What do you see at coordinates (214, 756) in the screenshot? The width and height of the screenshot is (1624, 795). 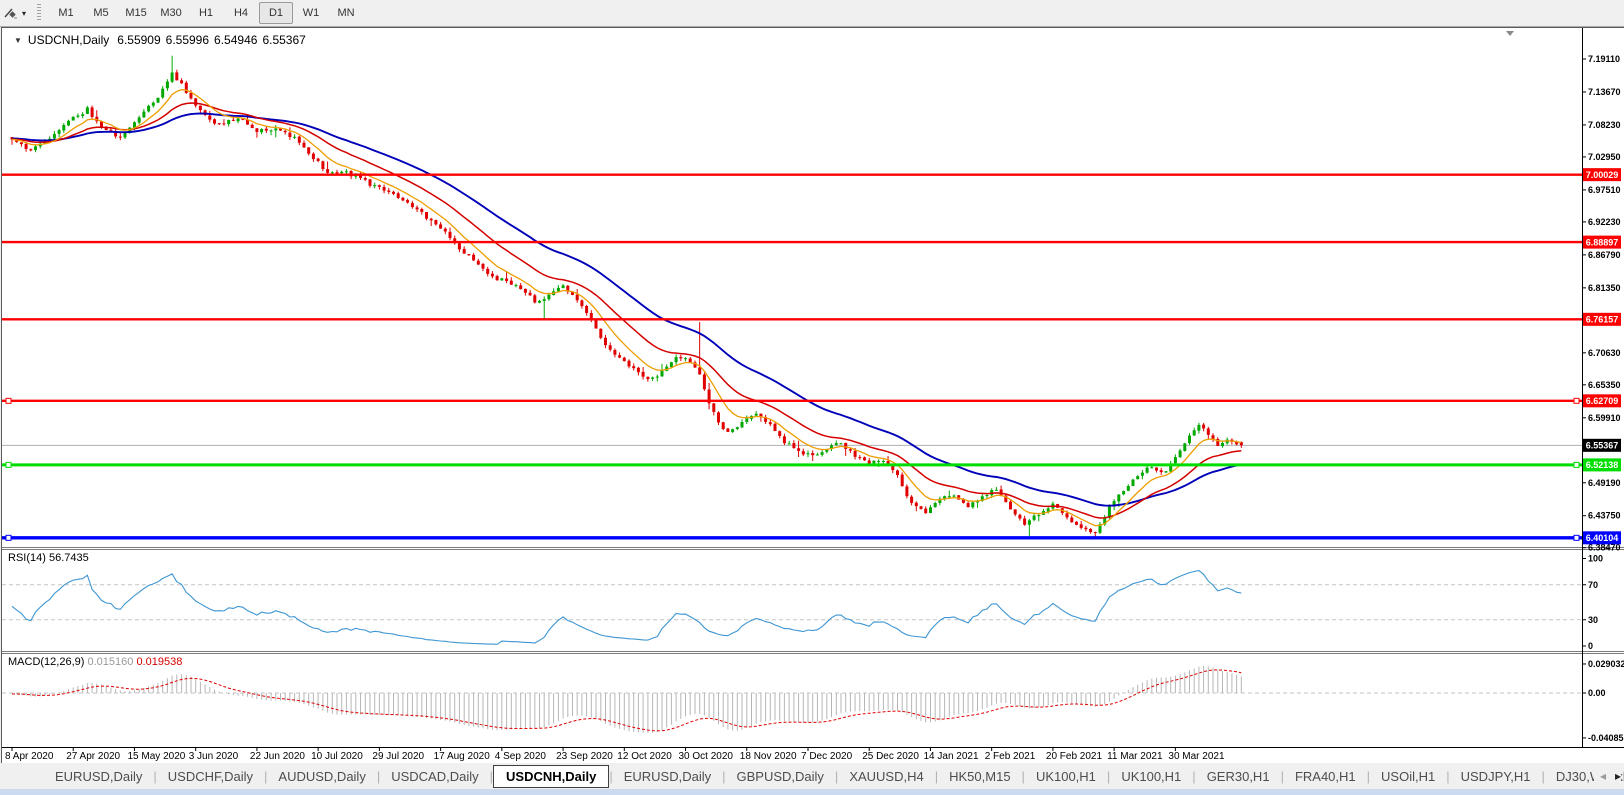 I see `date-label: 3 Jun 2020` at bounding box center [214, 756].